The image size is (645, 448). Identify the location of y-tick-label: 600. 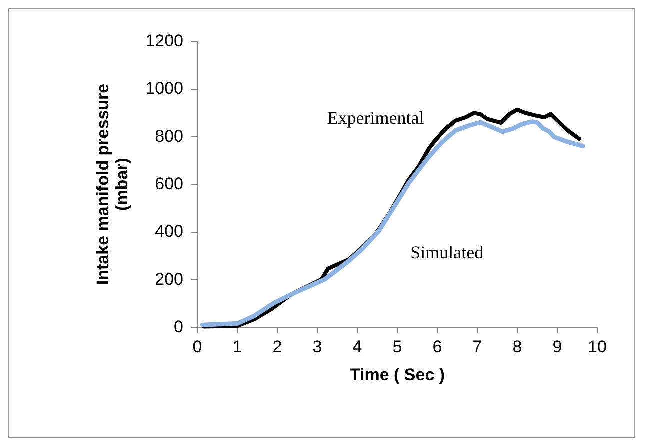
(169, 184).